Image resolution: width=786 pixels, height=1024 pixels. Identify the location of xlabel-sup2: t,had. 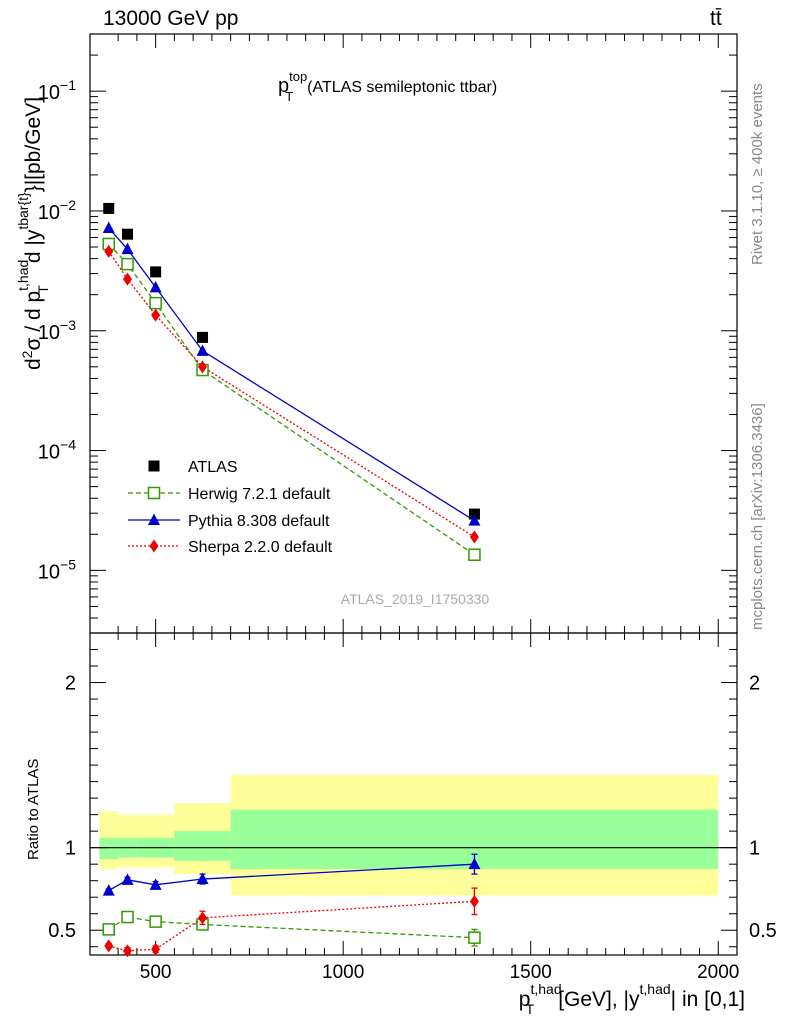
(655, 989).